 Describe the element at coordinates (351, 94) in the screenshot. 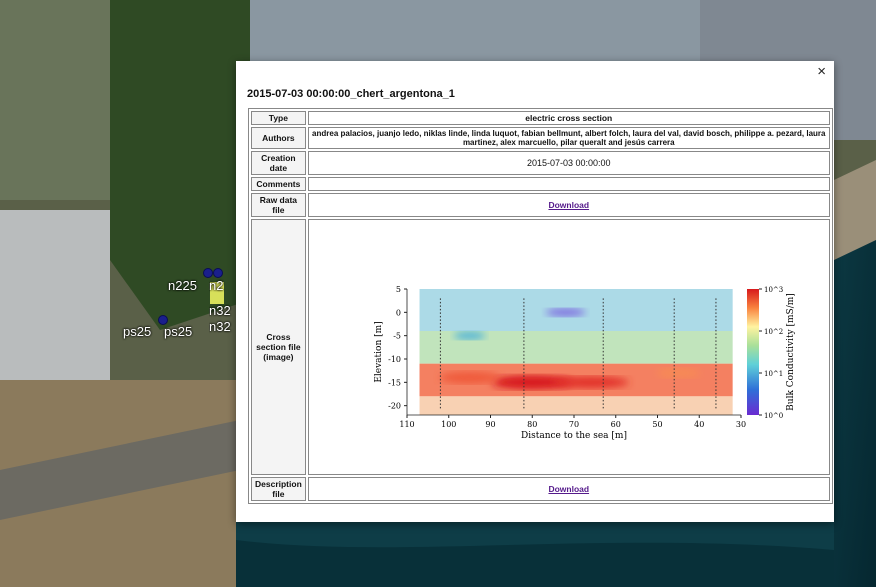

I see `popup-title: 2015-07-03 00:00:00_chert_argentona_1` at that location.